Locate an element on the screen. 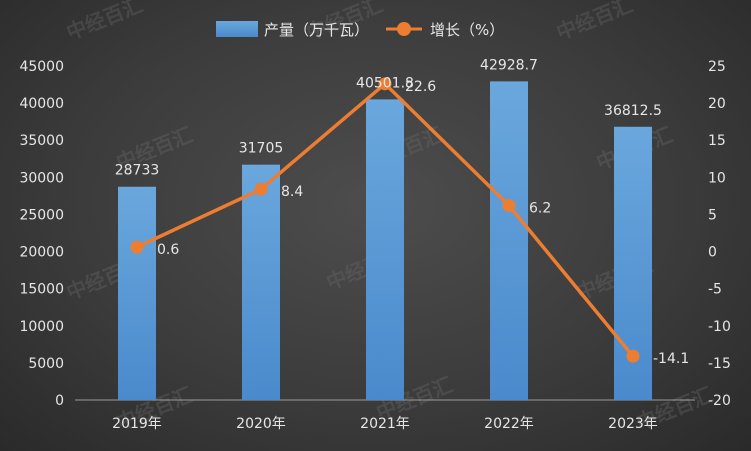 The height and width of the screenshot is (451, 751). bar-value-label: 31705 is located at coordinates (261, 149).